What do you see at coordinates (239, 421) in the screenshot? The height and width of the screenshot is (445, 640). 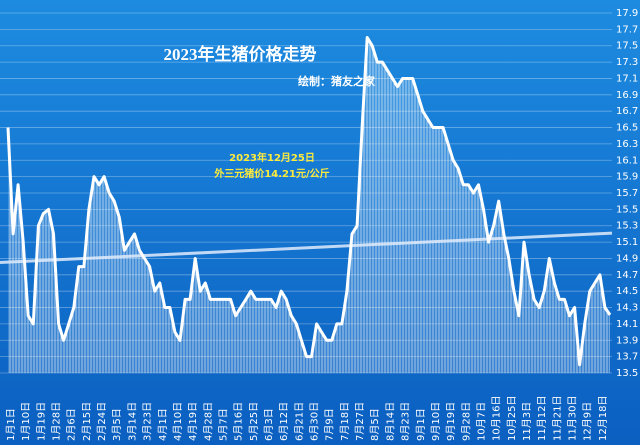 I see `x-tick-label: 5月16日` at bounding box center [239, 421].